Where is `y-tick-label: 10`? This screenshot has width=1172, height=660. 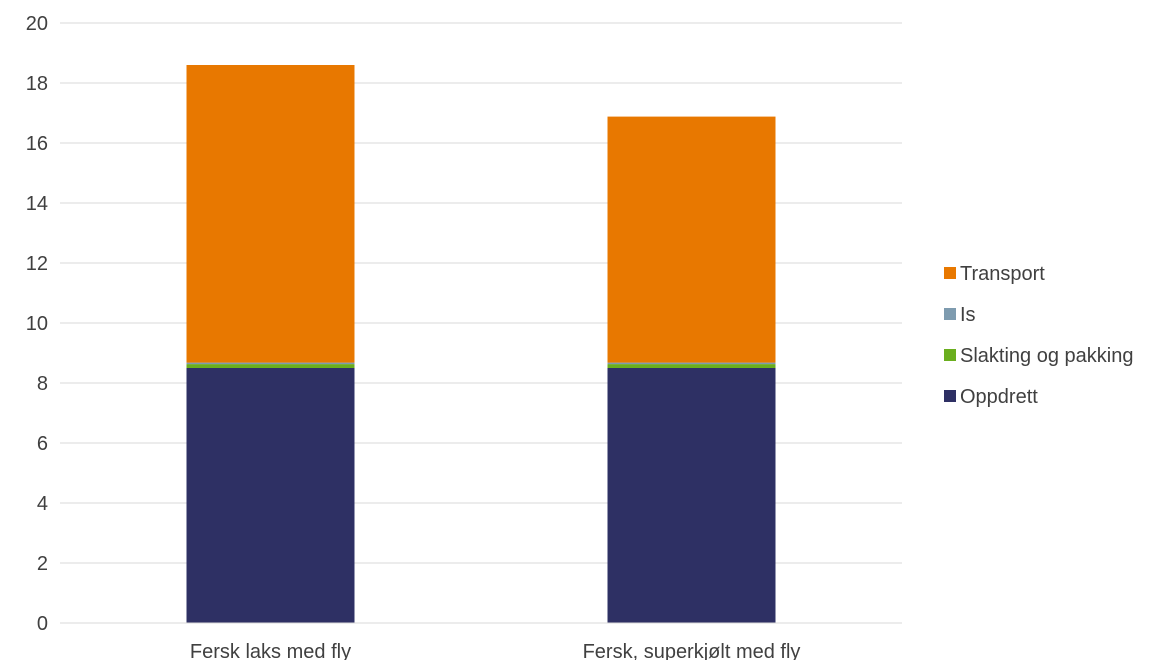 y-tick-label: 10 is located at coordinates (37, 324).